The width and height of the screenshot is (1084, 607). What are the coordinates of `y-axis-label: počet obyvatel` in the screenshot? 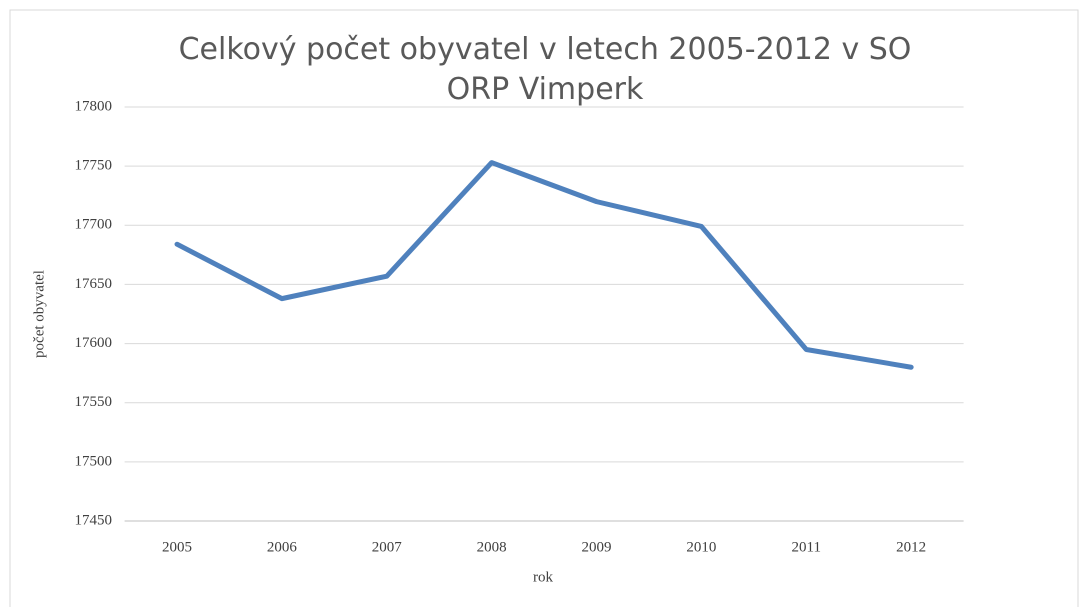 It's located at (39, 314).